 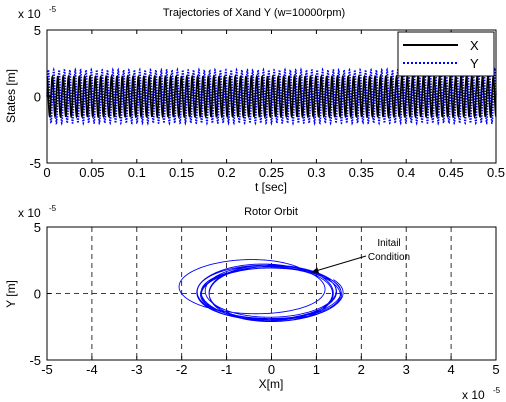 What do you see at coordinates (271, 172) in the screenshot?
I see `x-tick-label: 0.25` at bounding box center [271, 172].